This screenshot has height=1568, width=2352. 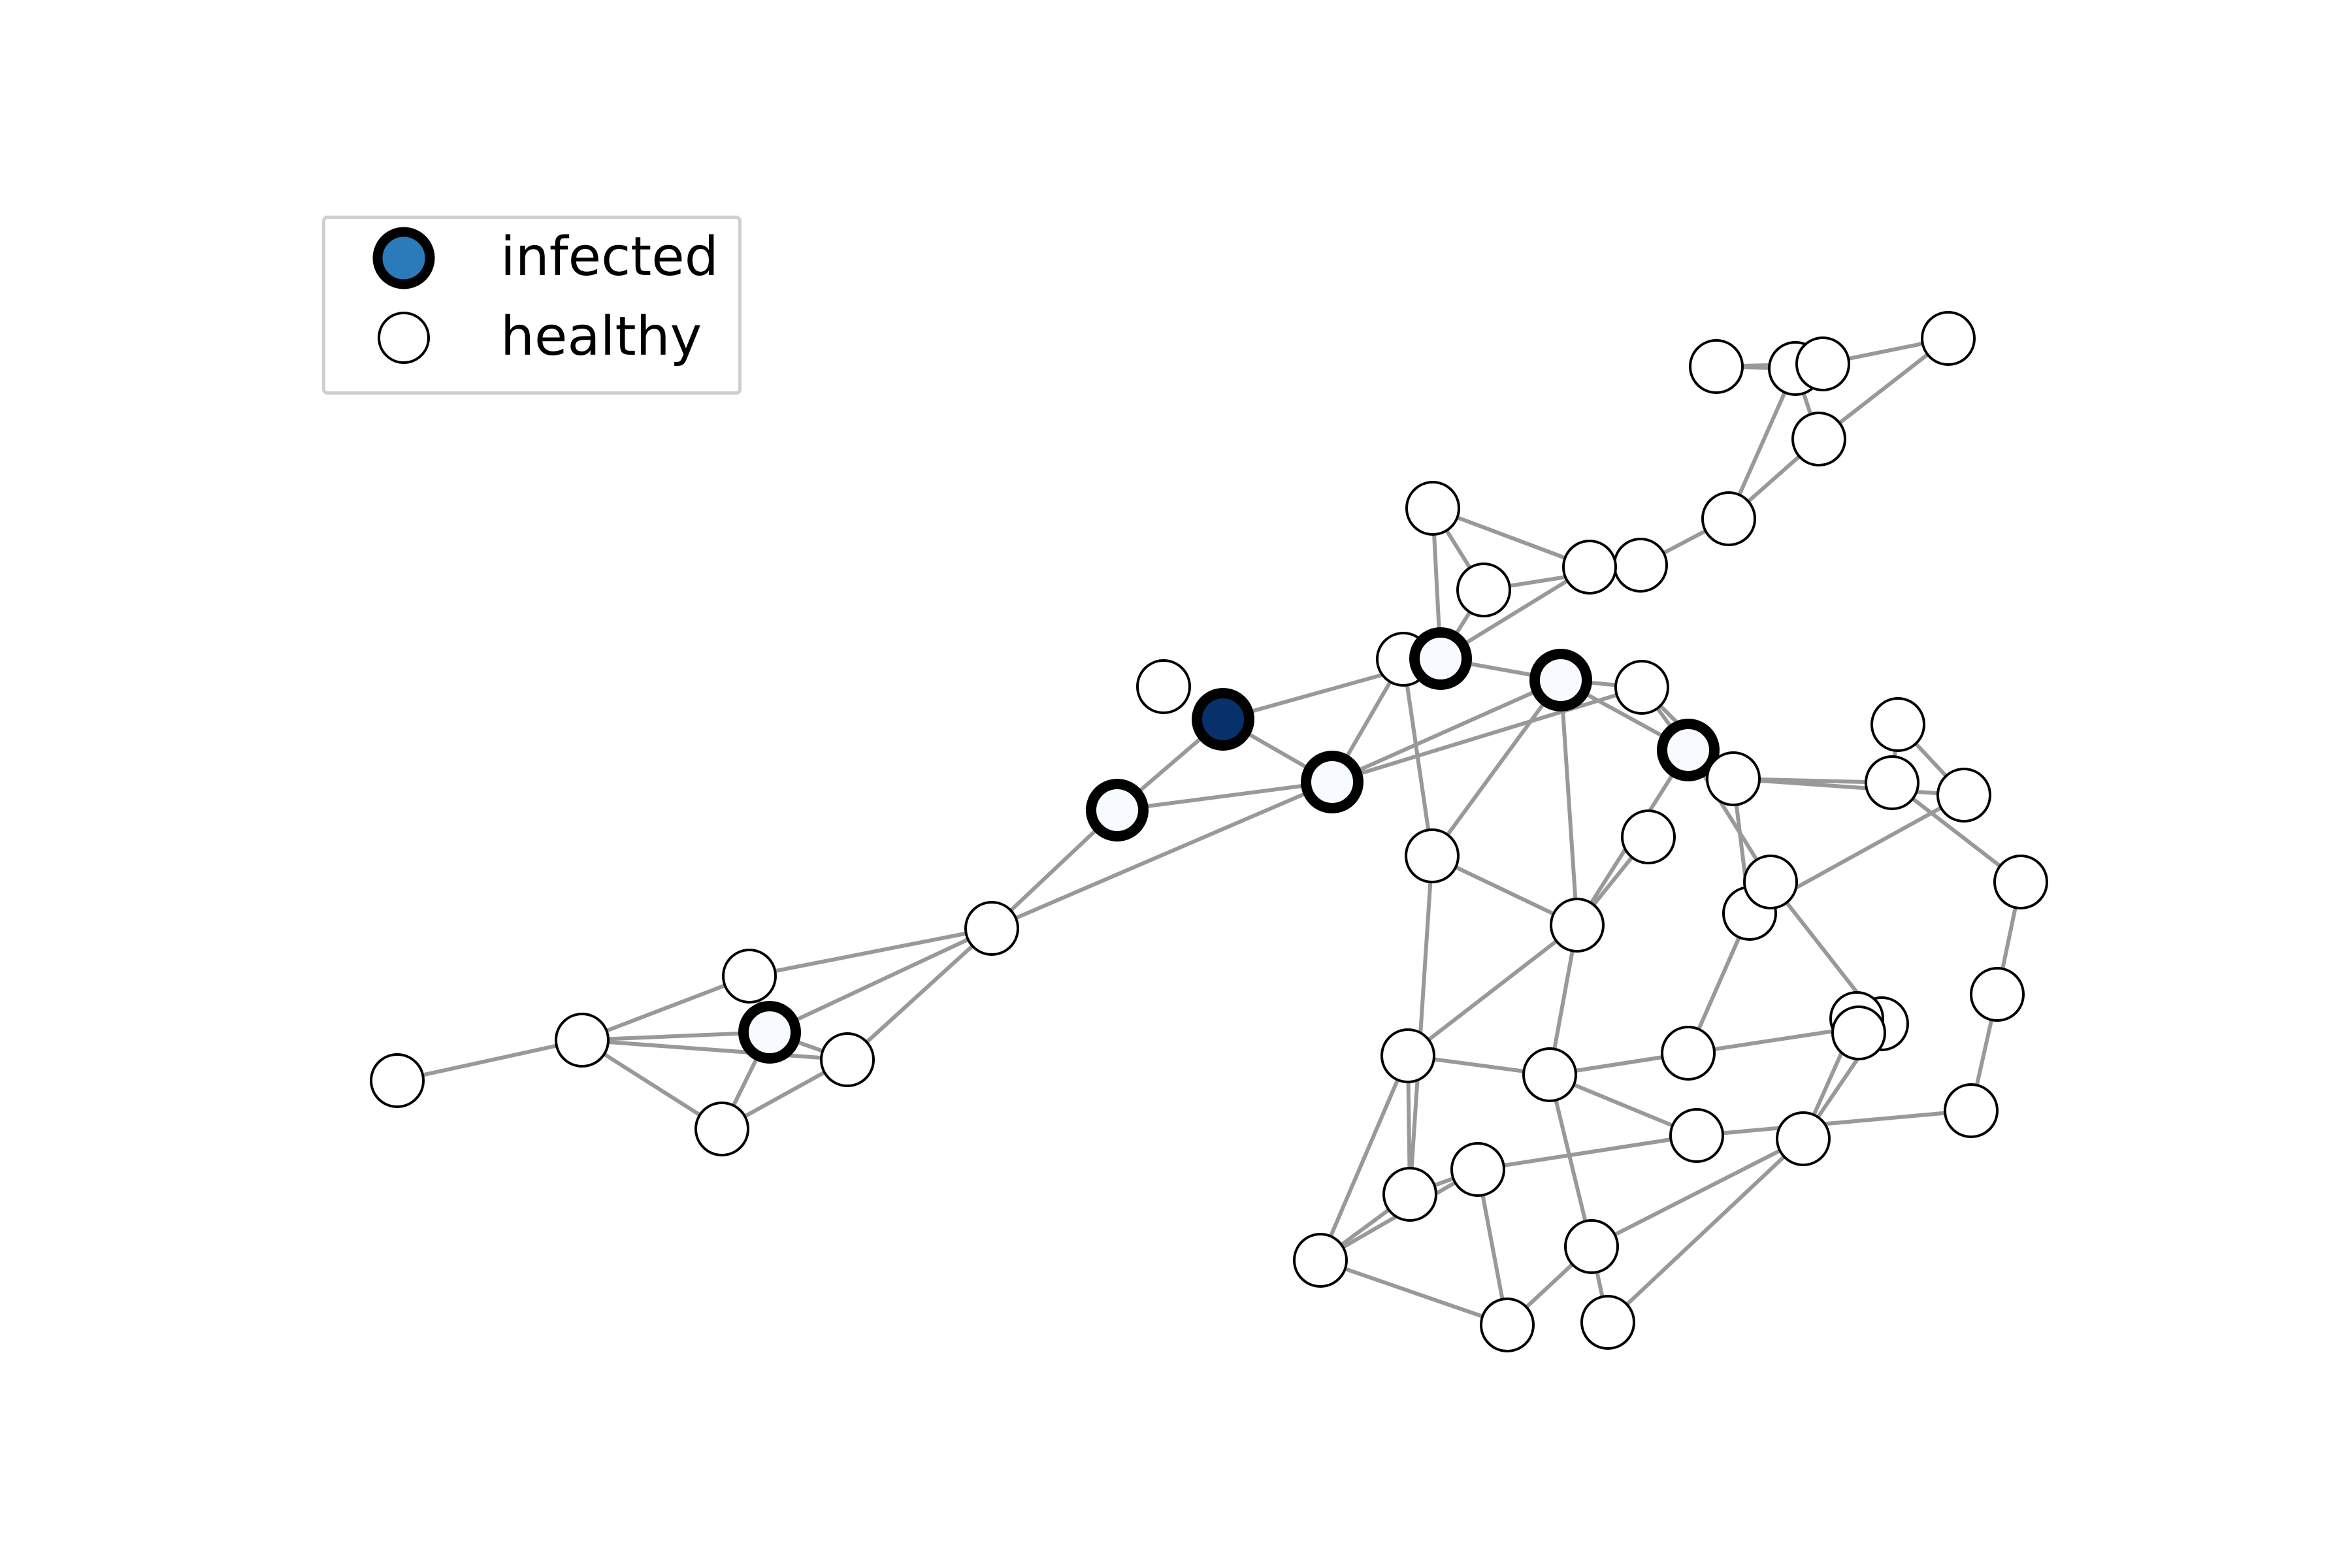 I want to click on legend-item-infected: infected, so click(x=531, y=258).